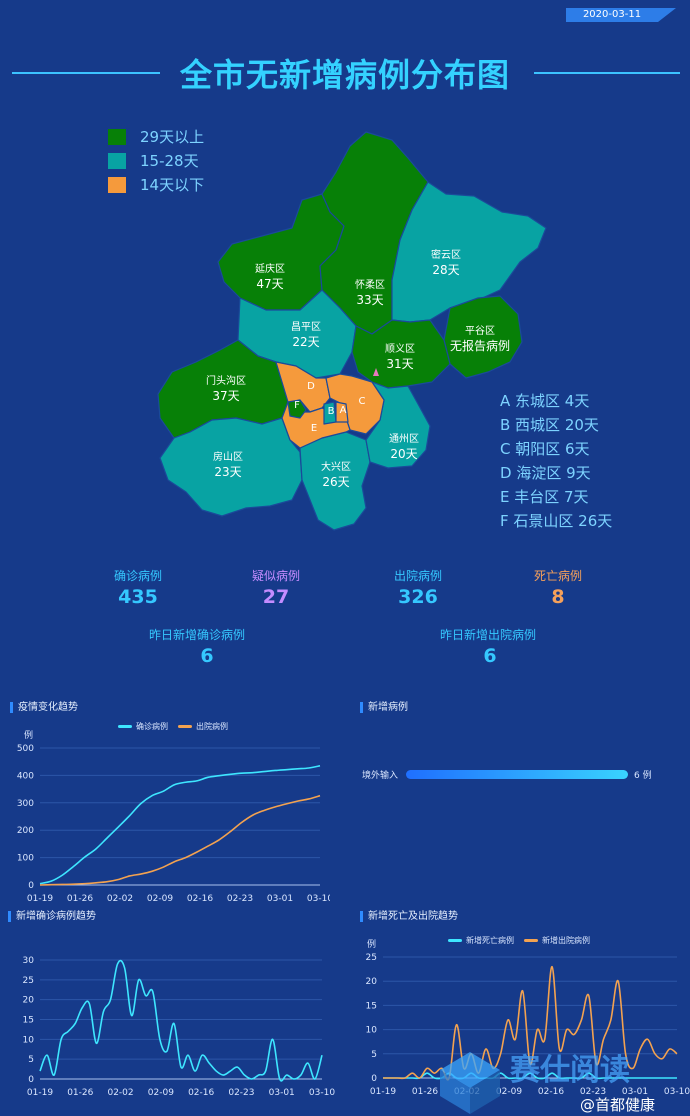 This screenshot has height=1116, width=690. What do you see at coordinates (418, 597) in the screenshot?
I see `stat-value-discharged: 326` at bounding box center [418, 597].